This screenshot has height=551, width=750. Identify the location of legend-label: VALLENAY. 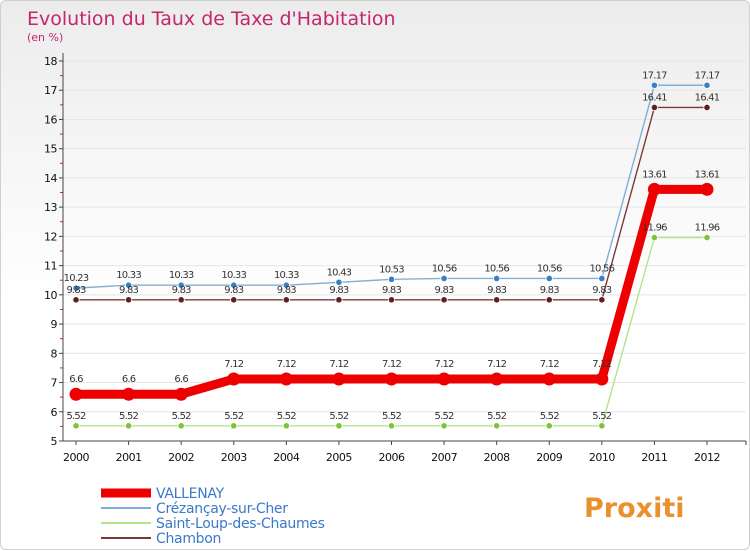
(190, 494).